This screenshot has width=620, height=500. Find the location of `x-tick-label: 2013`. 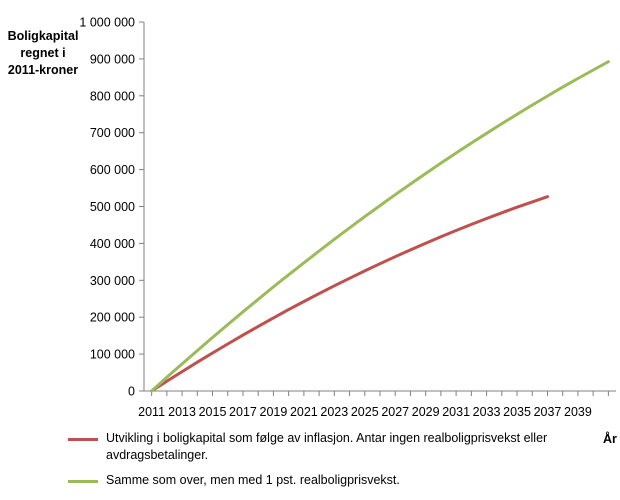

x-tick-label: 2013 is located at coordinates (182, 412).